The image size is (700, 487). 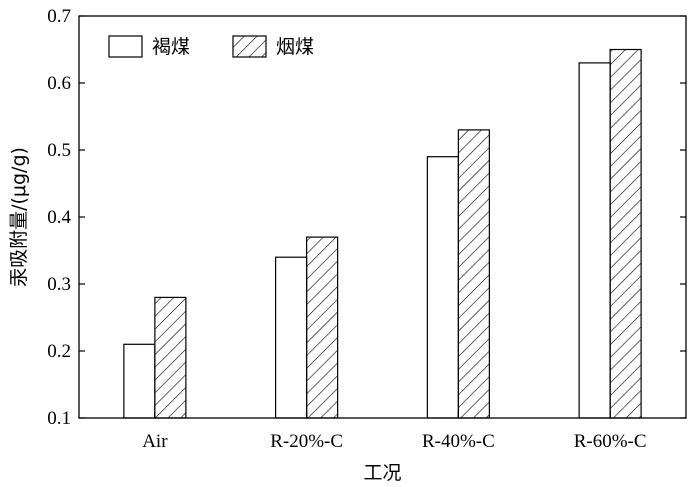 I want to click on legend-label-lignite: 褐煤, so click(x=171, y=47).